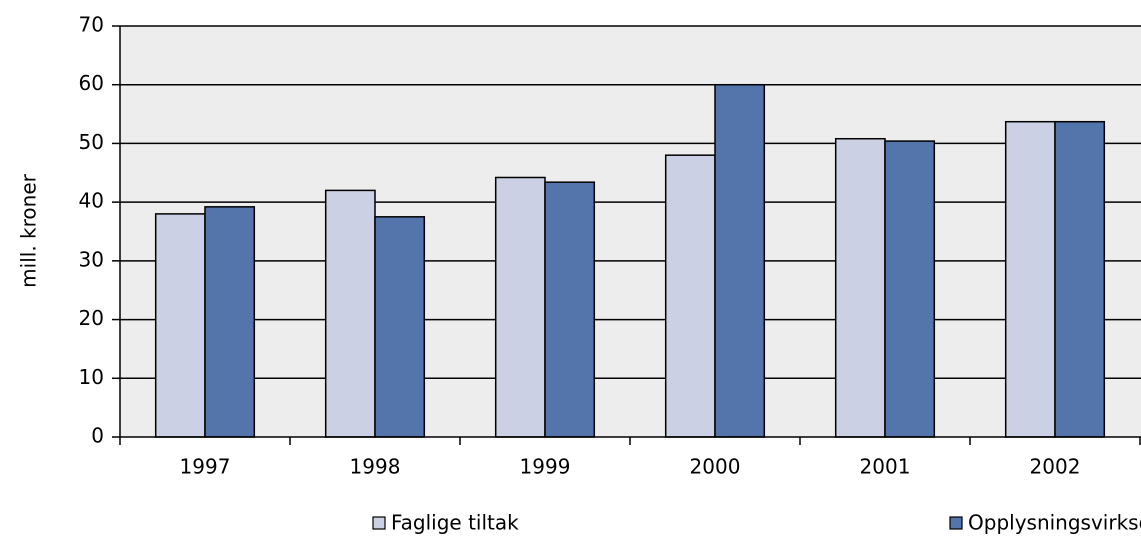  What do you see at coordinates (91, 318) in the screenshot?
I see `y-tick-label: 20` at bounding box center [91, 318].